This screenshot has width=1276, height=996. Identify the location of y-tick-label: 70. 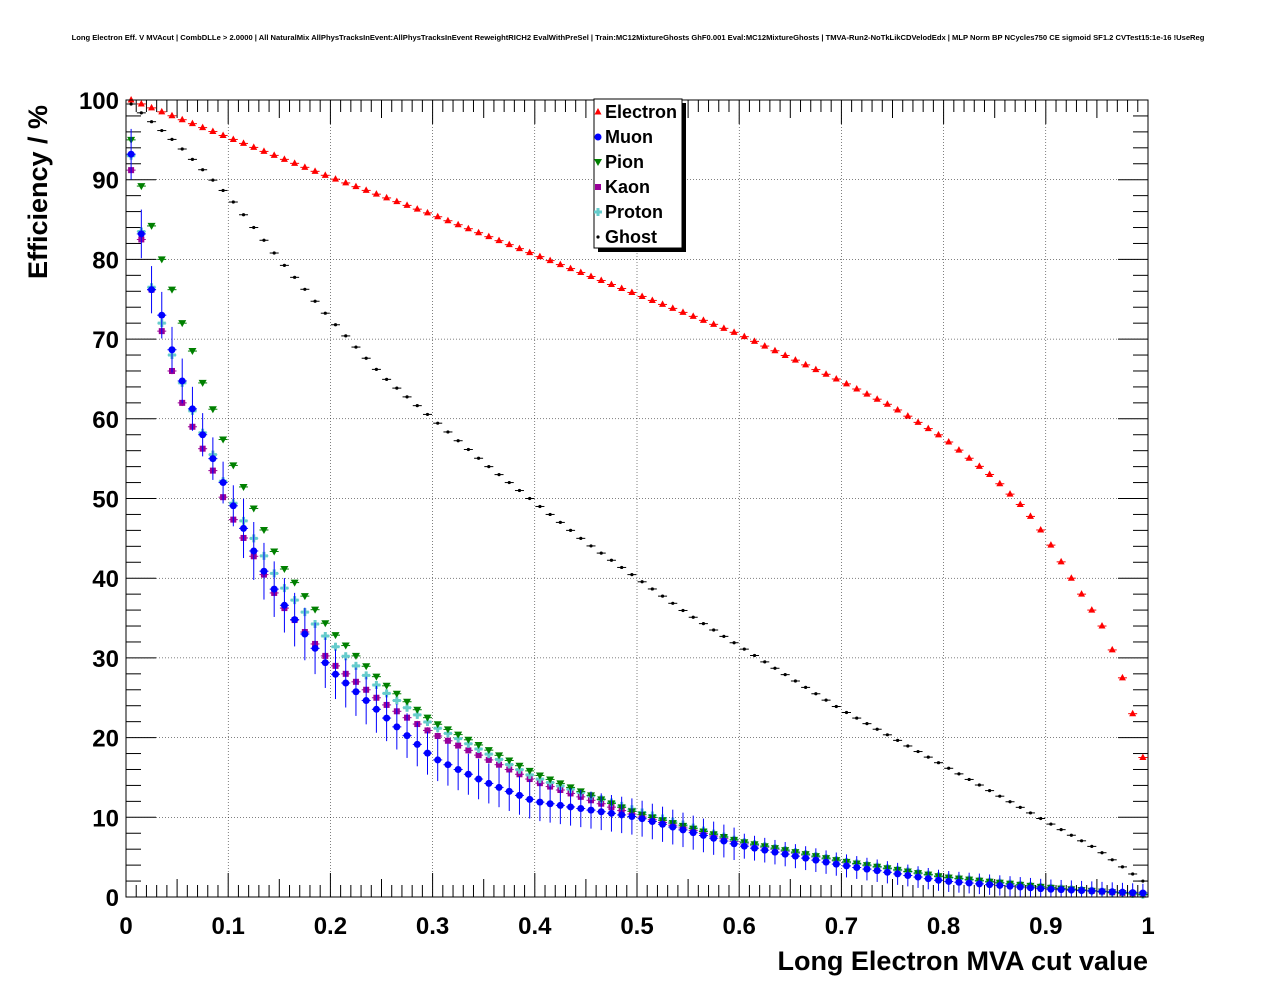
(105, 340).